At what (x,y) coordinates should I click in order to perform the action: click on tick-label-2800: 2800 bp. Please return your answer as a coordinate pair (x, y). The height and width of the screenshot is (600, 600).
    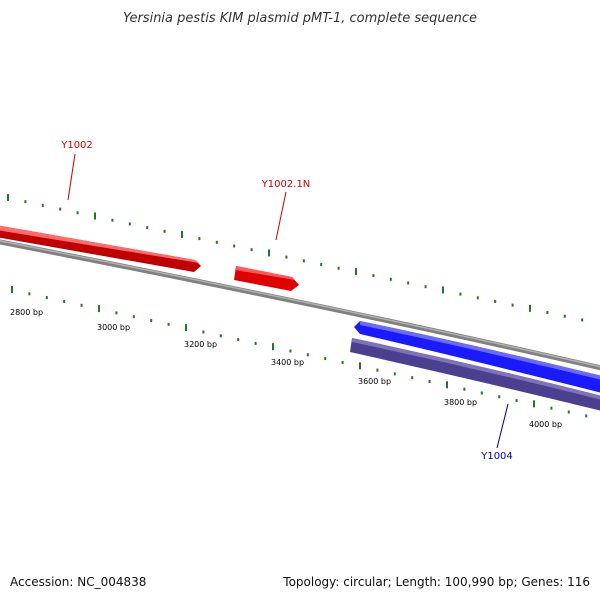
    Looking at the image, I should click on (26, 312).